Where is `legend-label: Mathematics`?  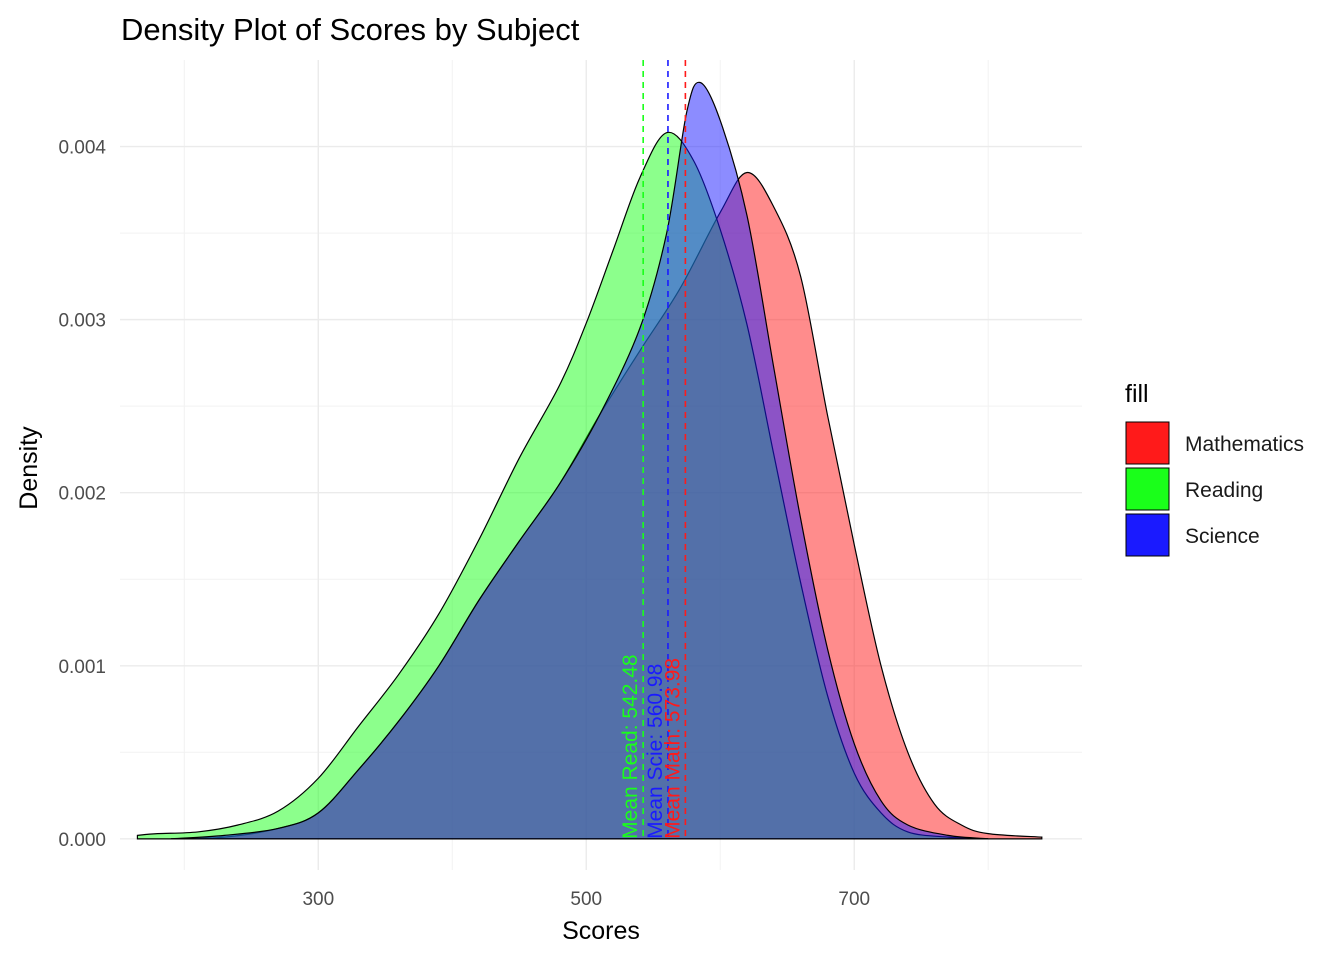 legend-label: Mathematics is located at coordinates (1244, 444).